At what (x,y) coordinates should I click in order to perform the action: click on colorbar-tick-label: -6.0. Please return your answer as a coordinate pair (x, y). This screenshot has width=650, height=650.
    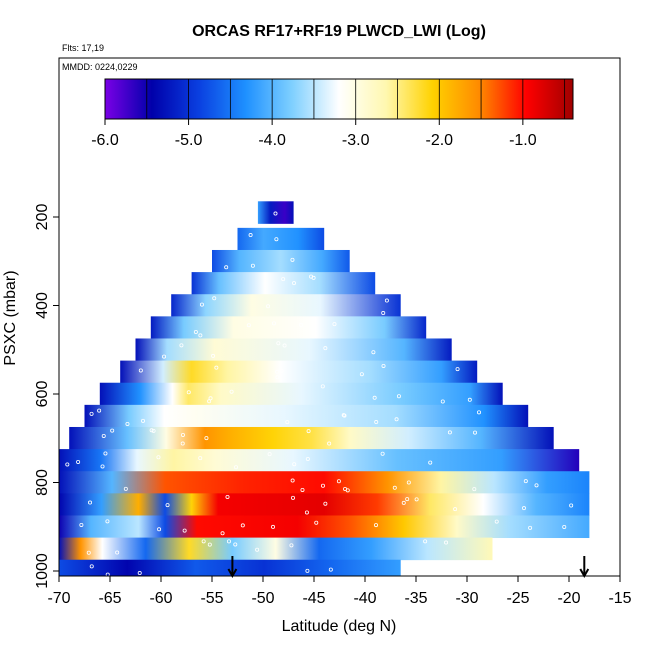
    Looking at the image, I should click on (105, 140).